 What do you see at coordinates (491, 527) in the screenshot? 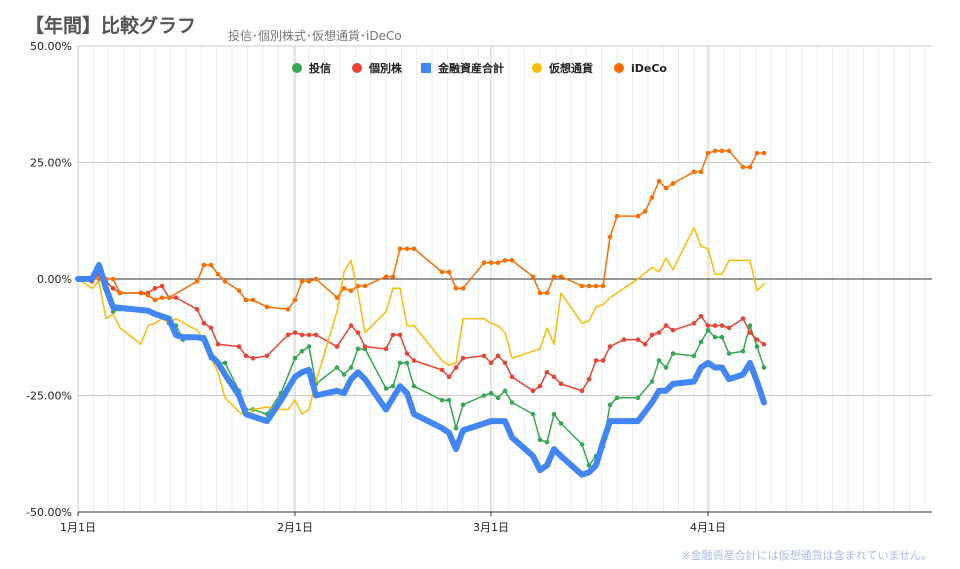
I see `x-tick-label: 3月1日` at bounding box center [491, 527].